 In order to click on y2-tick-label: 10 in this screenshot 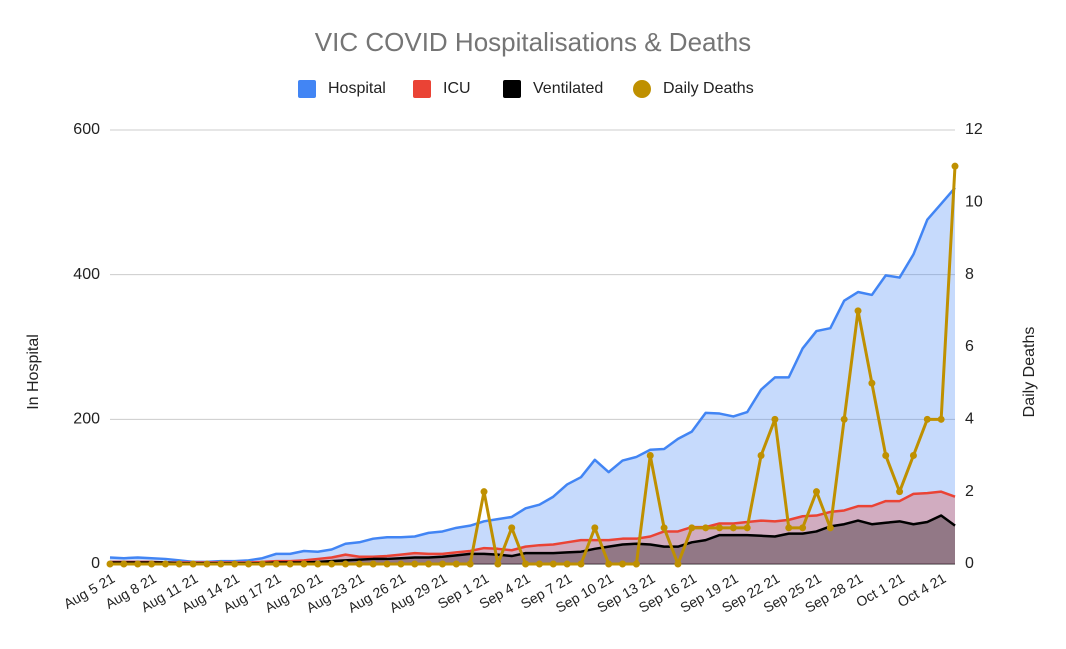, I will do `click(974, 202)`.